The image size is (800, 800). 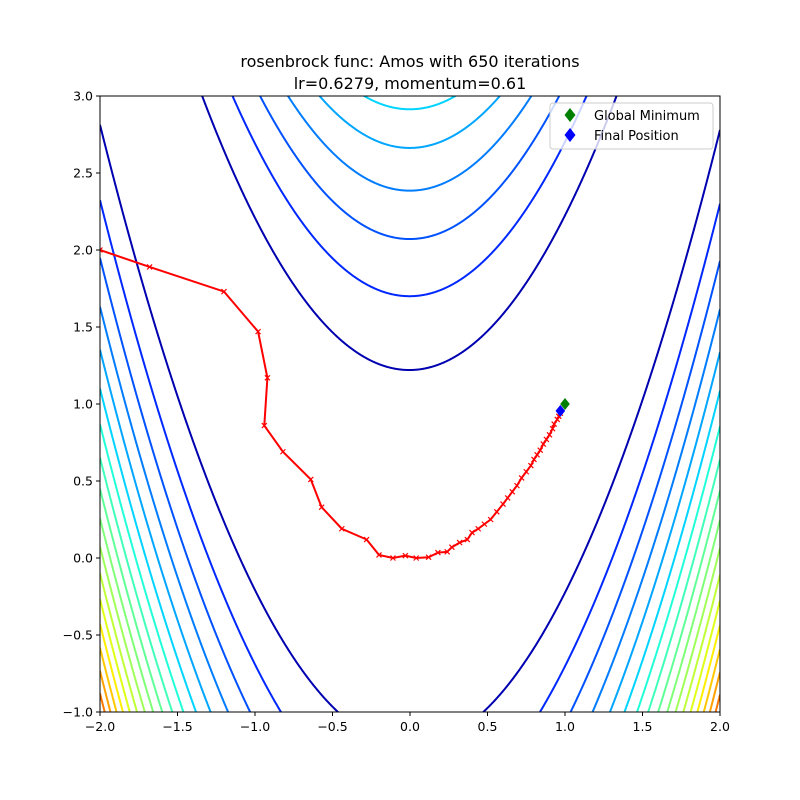 I want to click on contour-level-2250-lower, so click(x=410, y=691).